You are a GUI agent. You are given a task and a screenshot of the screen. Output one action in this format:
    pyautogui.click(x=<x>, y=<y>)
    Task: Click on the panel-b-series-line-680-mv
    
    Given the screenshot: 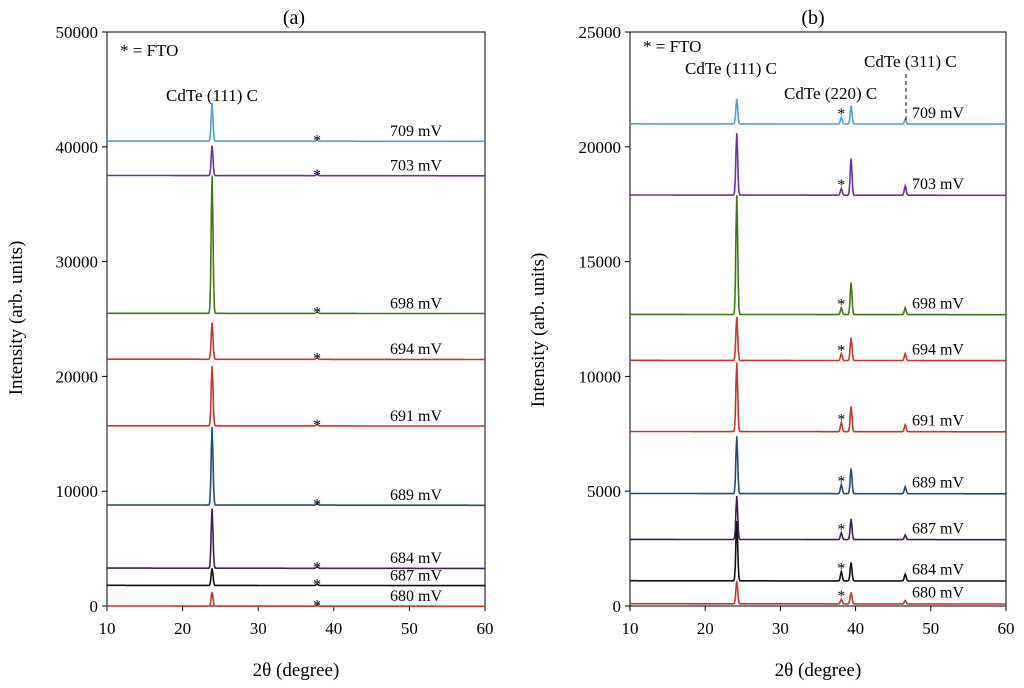 What is the action you would take?
    pyautogui.click(x=818, y=592)
    